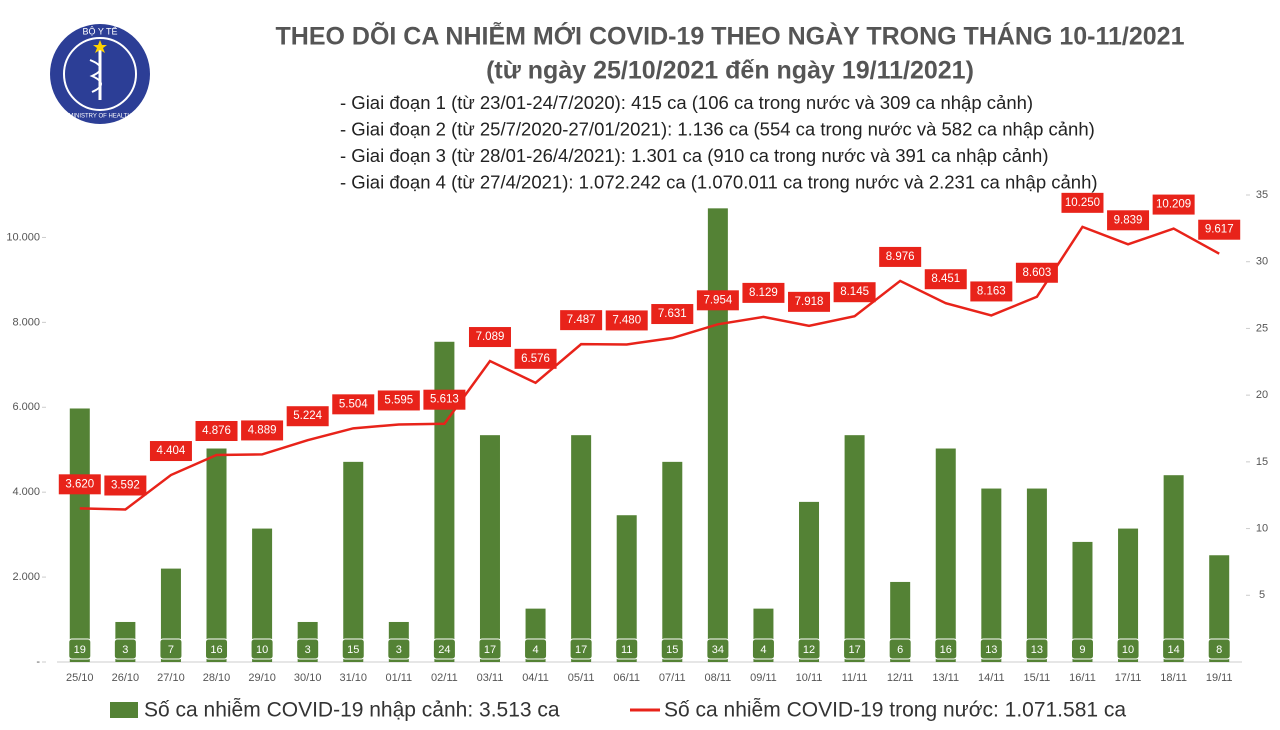  I want to click on bar-label: 12, so click(809, 650).